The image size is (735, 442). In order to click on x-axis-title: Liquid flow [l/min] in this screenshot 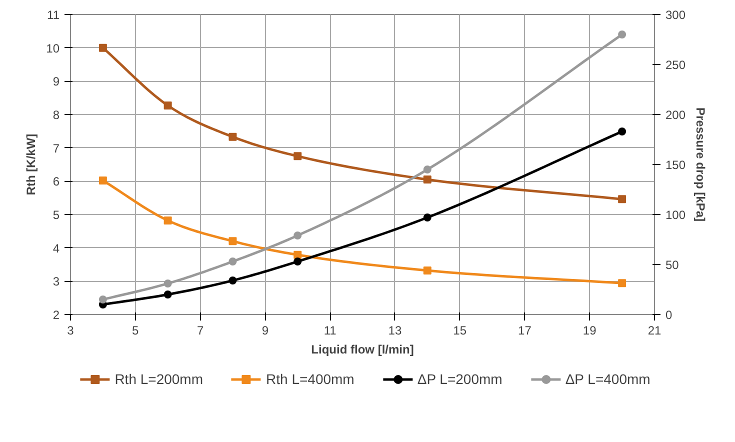, I will do `click(362, 349)`.